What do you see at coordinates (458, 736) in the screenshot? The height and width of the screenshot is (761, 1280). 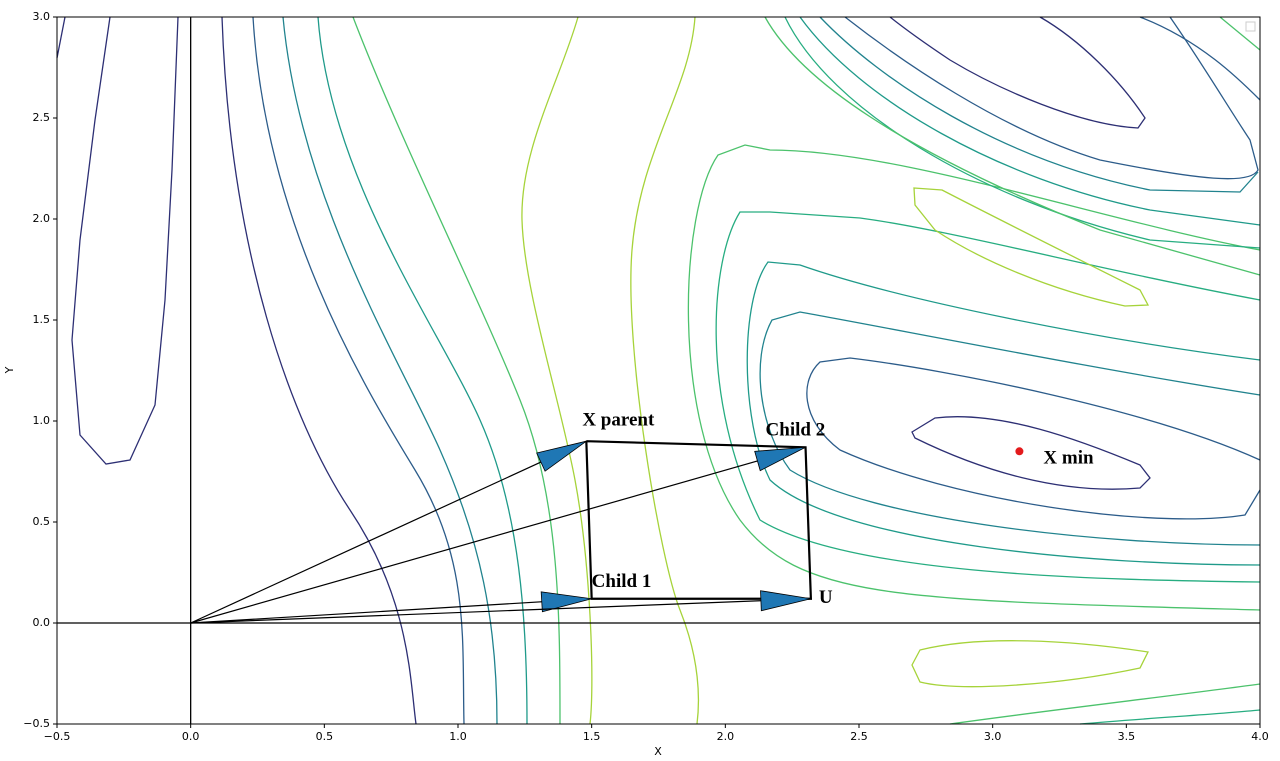 I see `x-tick-label: 1.0` at bounding box center [458, 736].